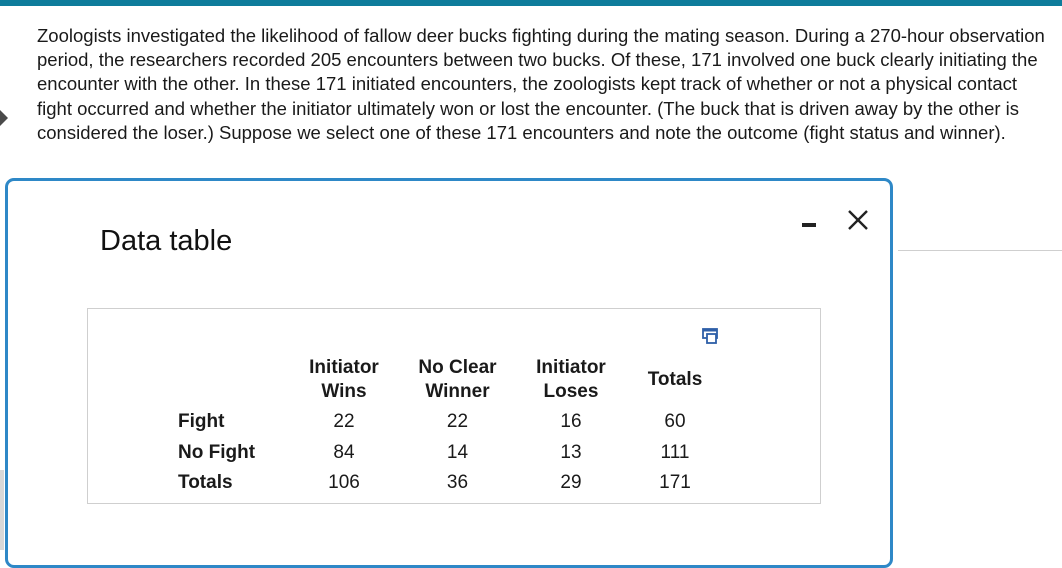 The width and height of the screenshot is (1062, 568). What do you see at coordinates (457, 482) in the screenshot?
I see `table-cell: 36` at bounding box center [457, 482].